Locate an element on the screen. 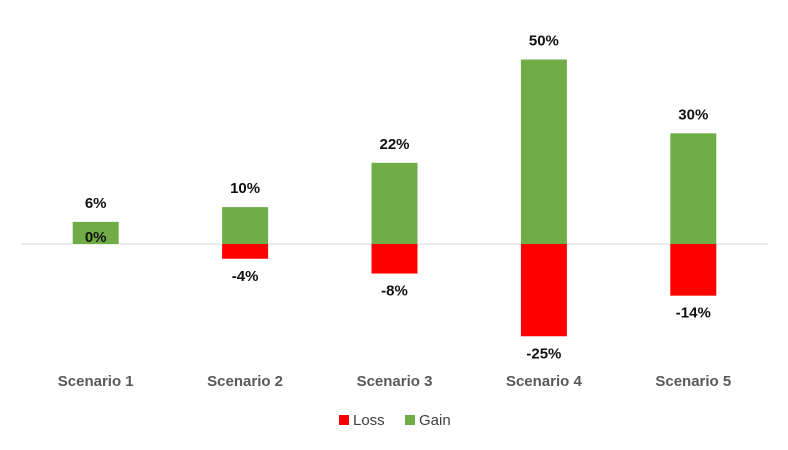 The image size is (788, 450). category-label-3: Scenario 3 is located at coordinates (395, 381).